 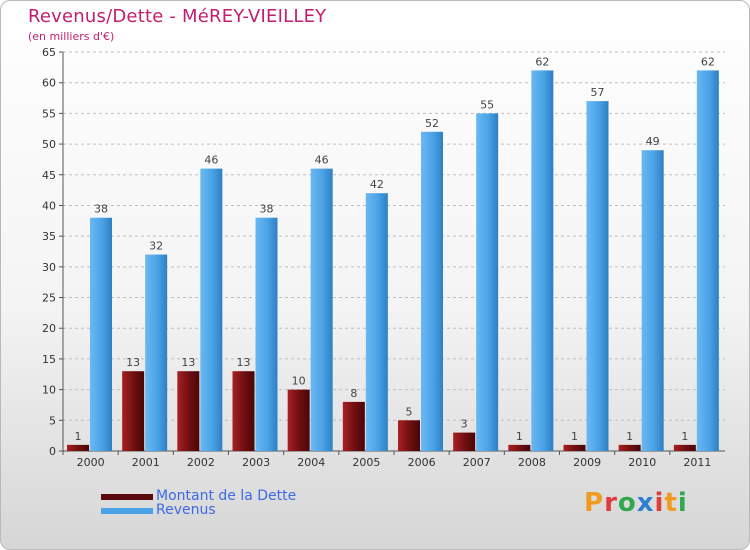 I want to click on x-tick-label: 2010, so click(x=642, y=462).